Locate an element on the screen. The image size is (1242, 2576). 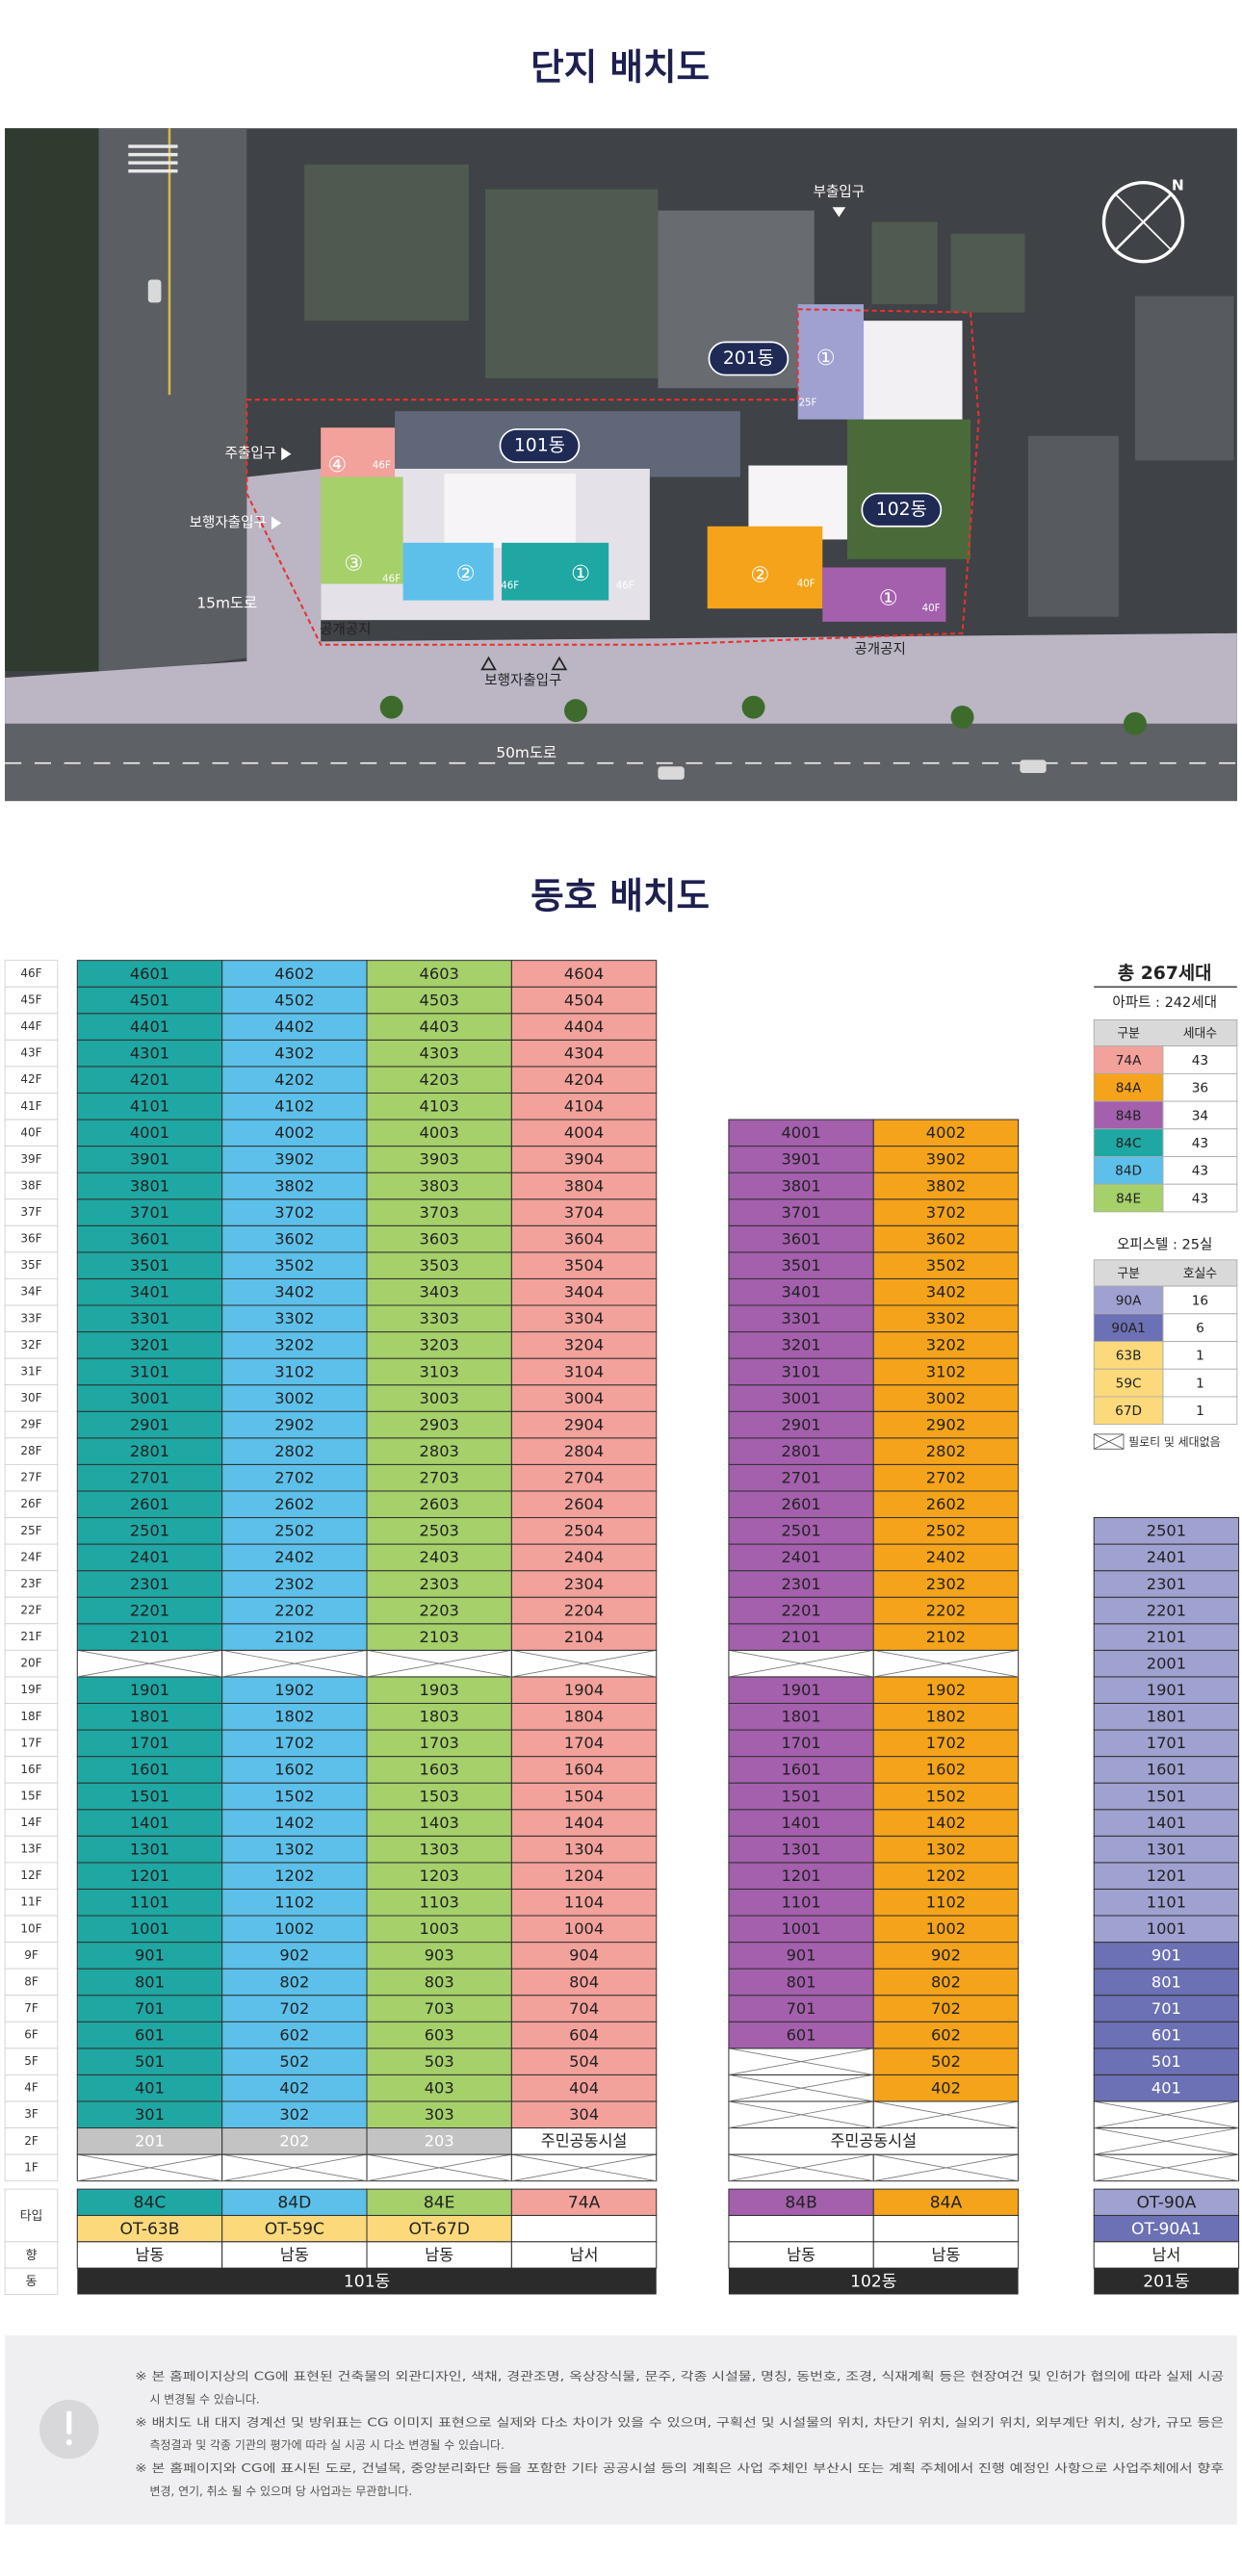
unit-label: 2804 is located at coordinates (584, 1451).